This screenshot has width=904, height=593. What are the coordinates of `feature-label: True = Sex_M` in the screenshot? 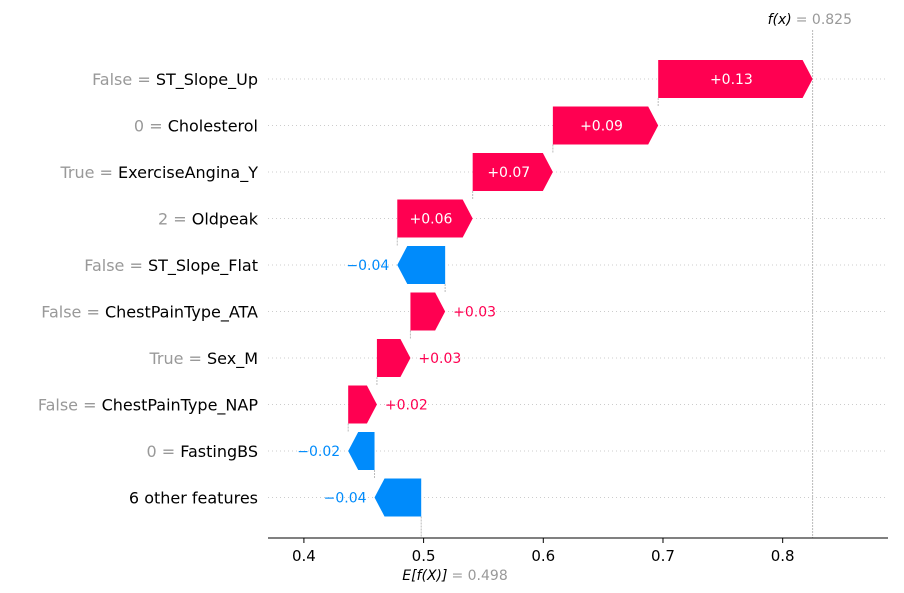 It's located at (203, 359).